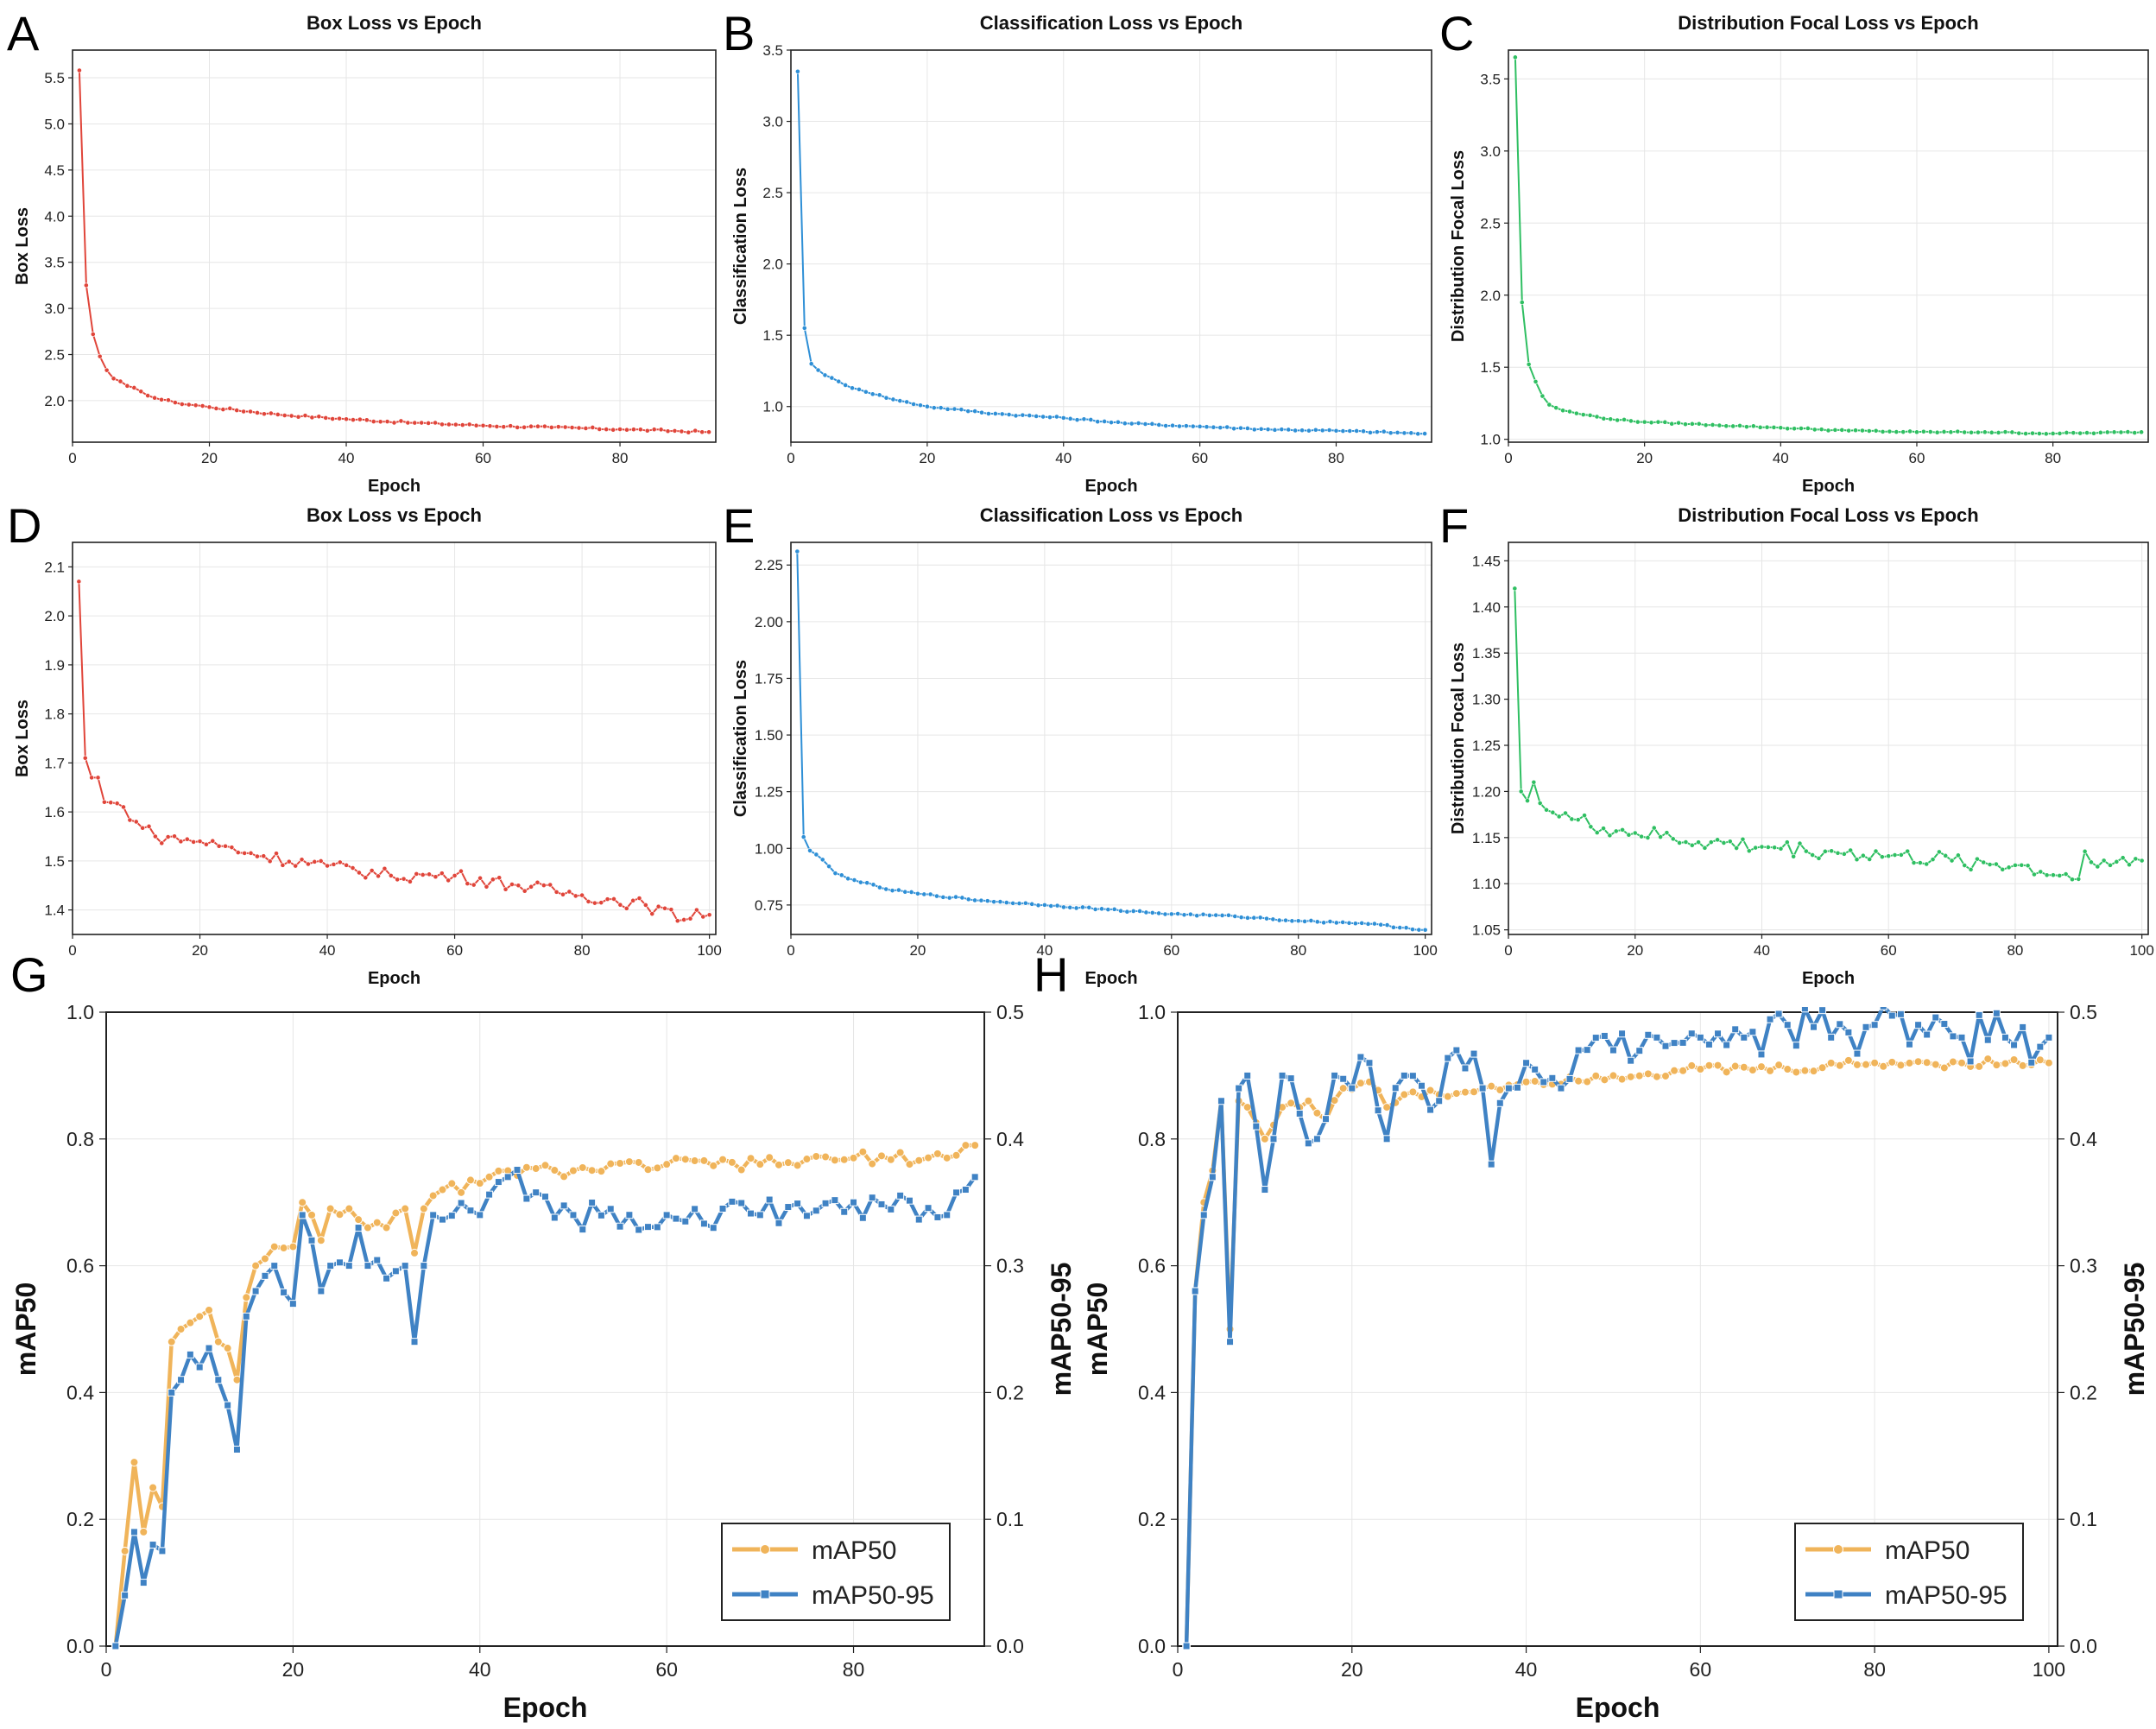 Image resolution: width=2156 pixels, height=1729 pixels. Describe the element at coordinates (1875, 1669) in the screenshot. I see `x-tick-label: 80` at that location.